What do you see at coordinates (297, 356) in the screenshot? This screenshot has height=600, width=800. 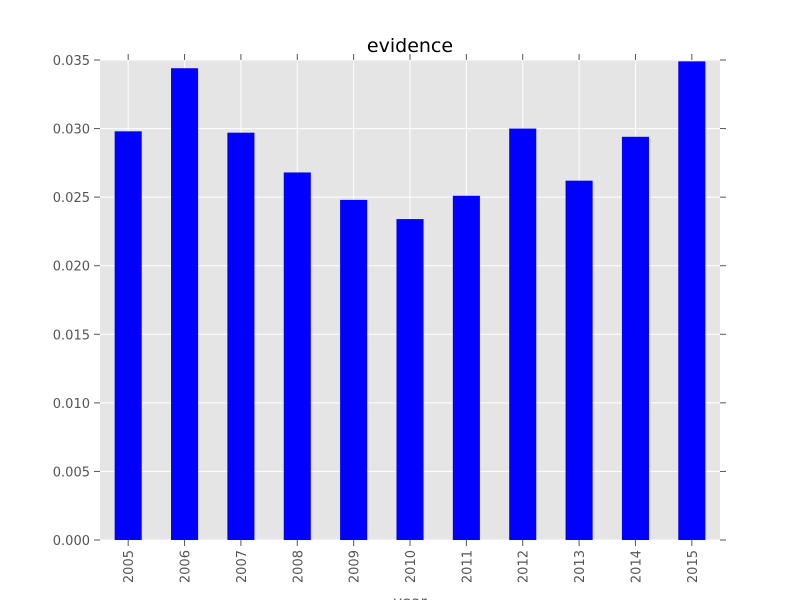 I see `bar-2008` at bounding box center [297, 356].